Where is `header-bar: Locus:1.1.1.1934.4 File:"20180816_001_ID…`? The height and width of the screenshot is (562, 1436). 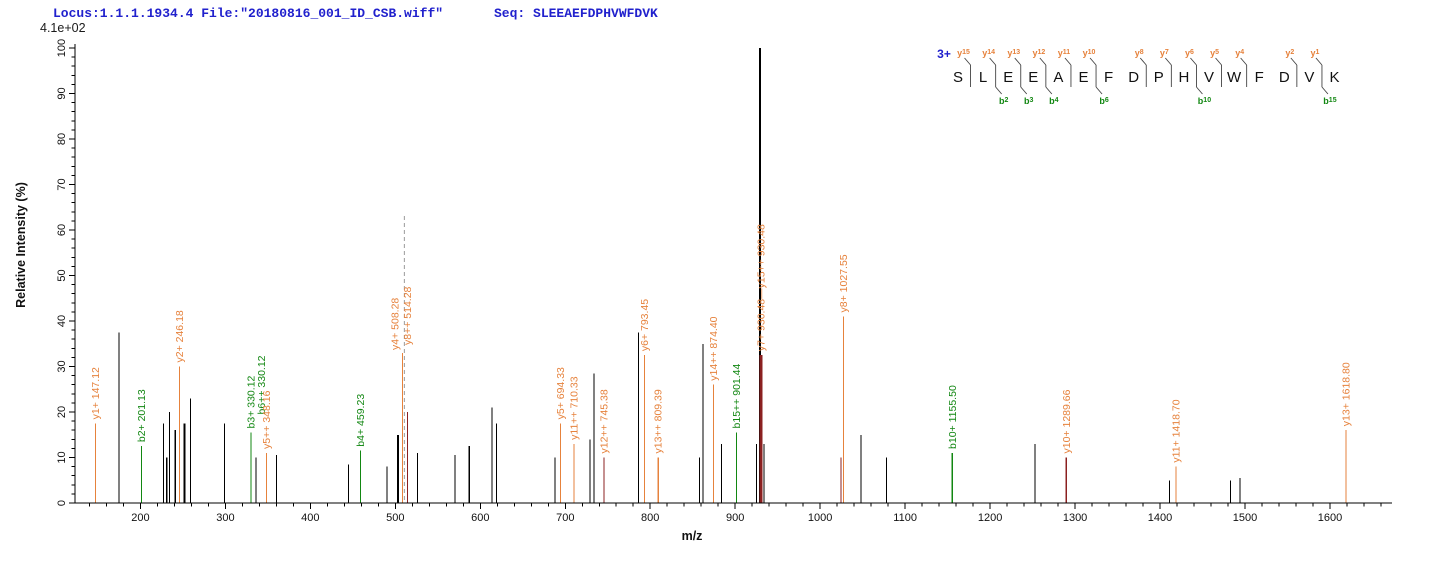 header-bar: Locus:1.1.1.1934.4 File:"20180816_001_ID… is located at coordinates (718, 16).